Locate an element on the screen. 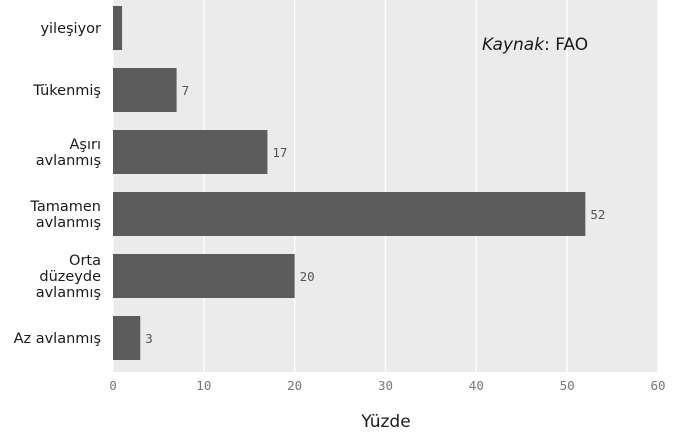  data-label: 17 is located at coordinates (279, 152).